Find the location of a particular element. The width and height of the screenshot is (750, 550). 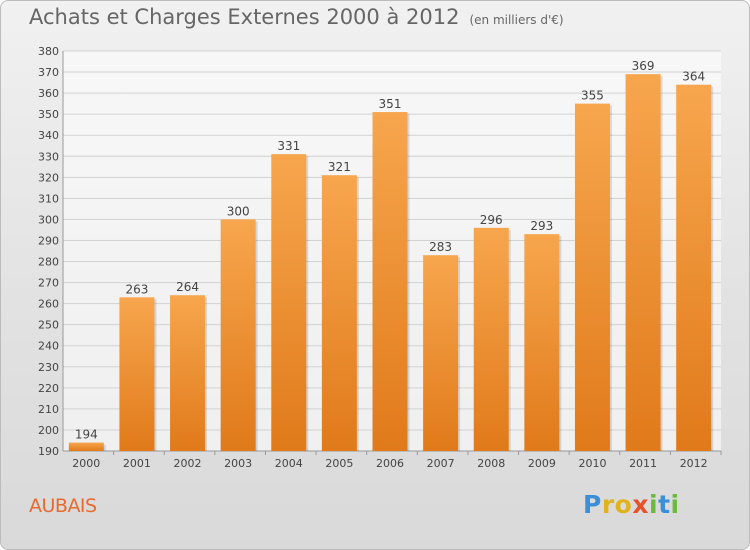

x-tick-label: 2003 is located at coordinates (238, 463).